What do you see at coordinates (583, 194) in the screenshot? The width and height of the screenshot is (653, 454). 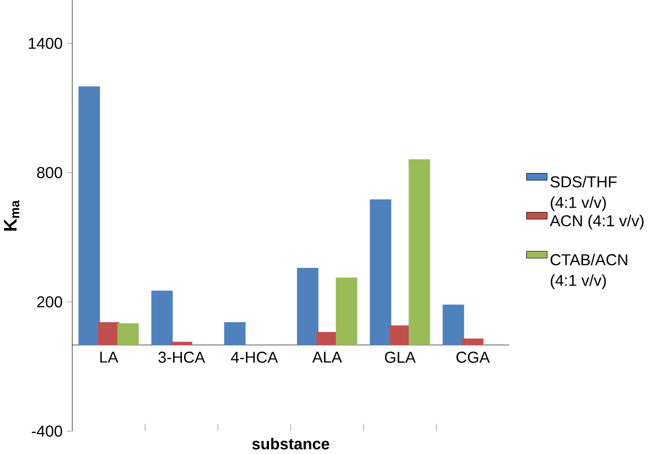 I see `legend-label: SDS/THF (4:1 v/v)` at bounding box center [583, 194].